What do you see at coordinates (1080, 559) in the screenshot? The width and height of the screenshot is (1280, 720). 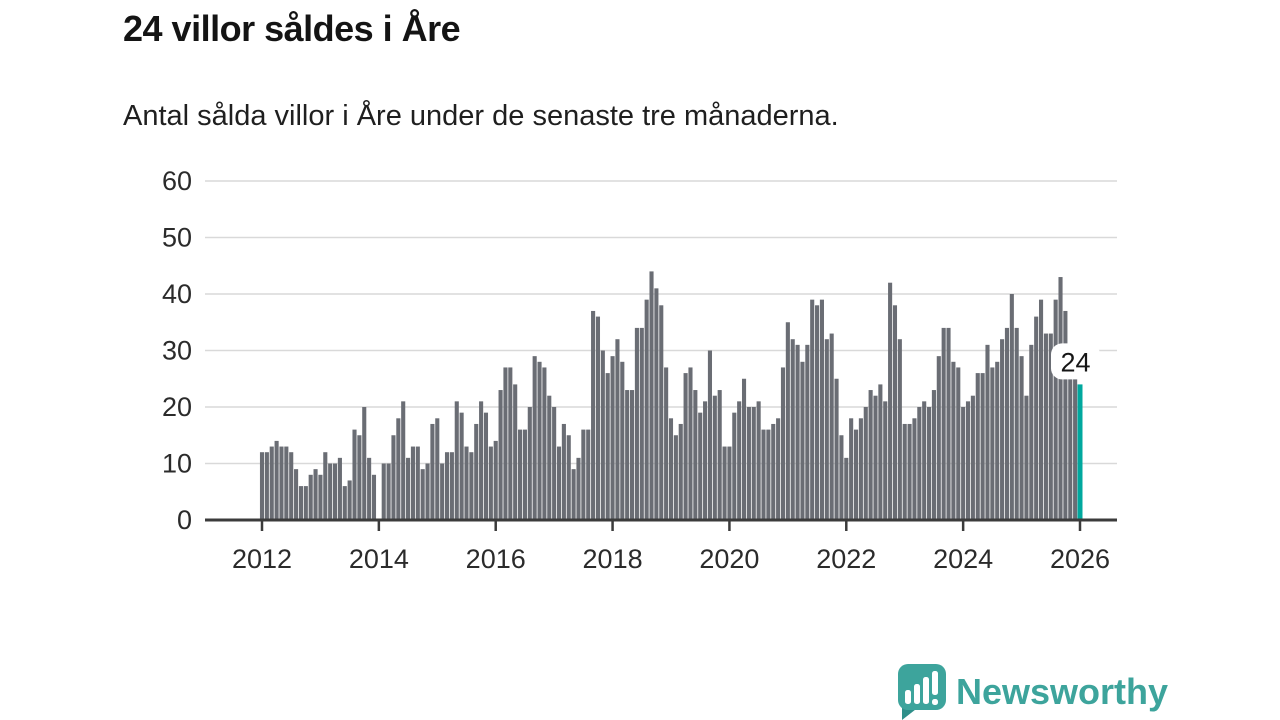 I see `x-axis-tick-label: 2026` at bounding box center [1080, 559].